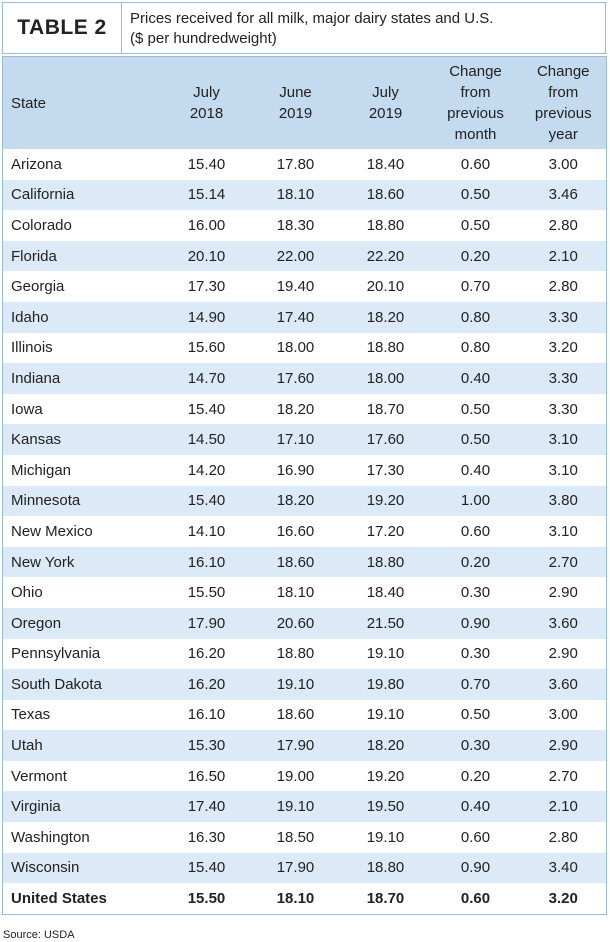 The height and width of the screenshot is (942, 610). What do you see at coordinates (206, 531) in the screenshot?
I see `value-cell: 14.10` at bounding box center [206, 531].